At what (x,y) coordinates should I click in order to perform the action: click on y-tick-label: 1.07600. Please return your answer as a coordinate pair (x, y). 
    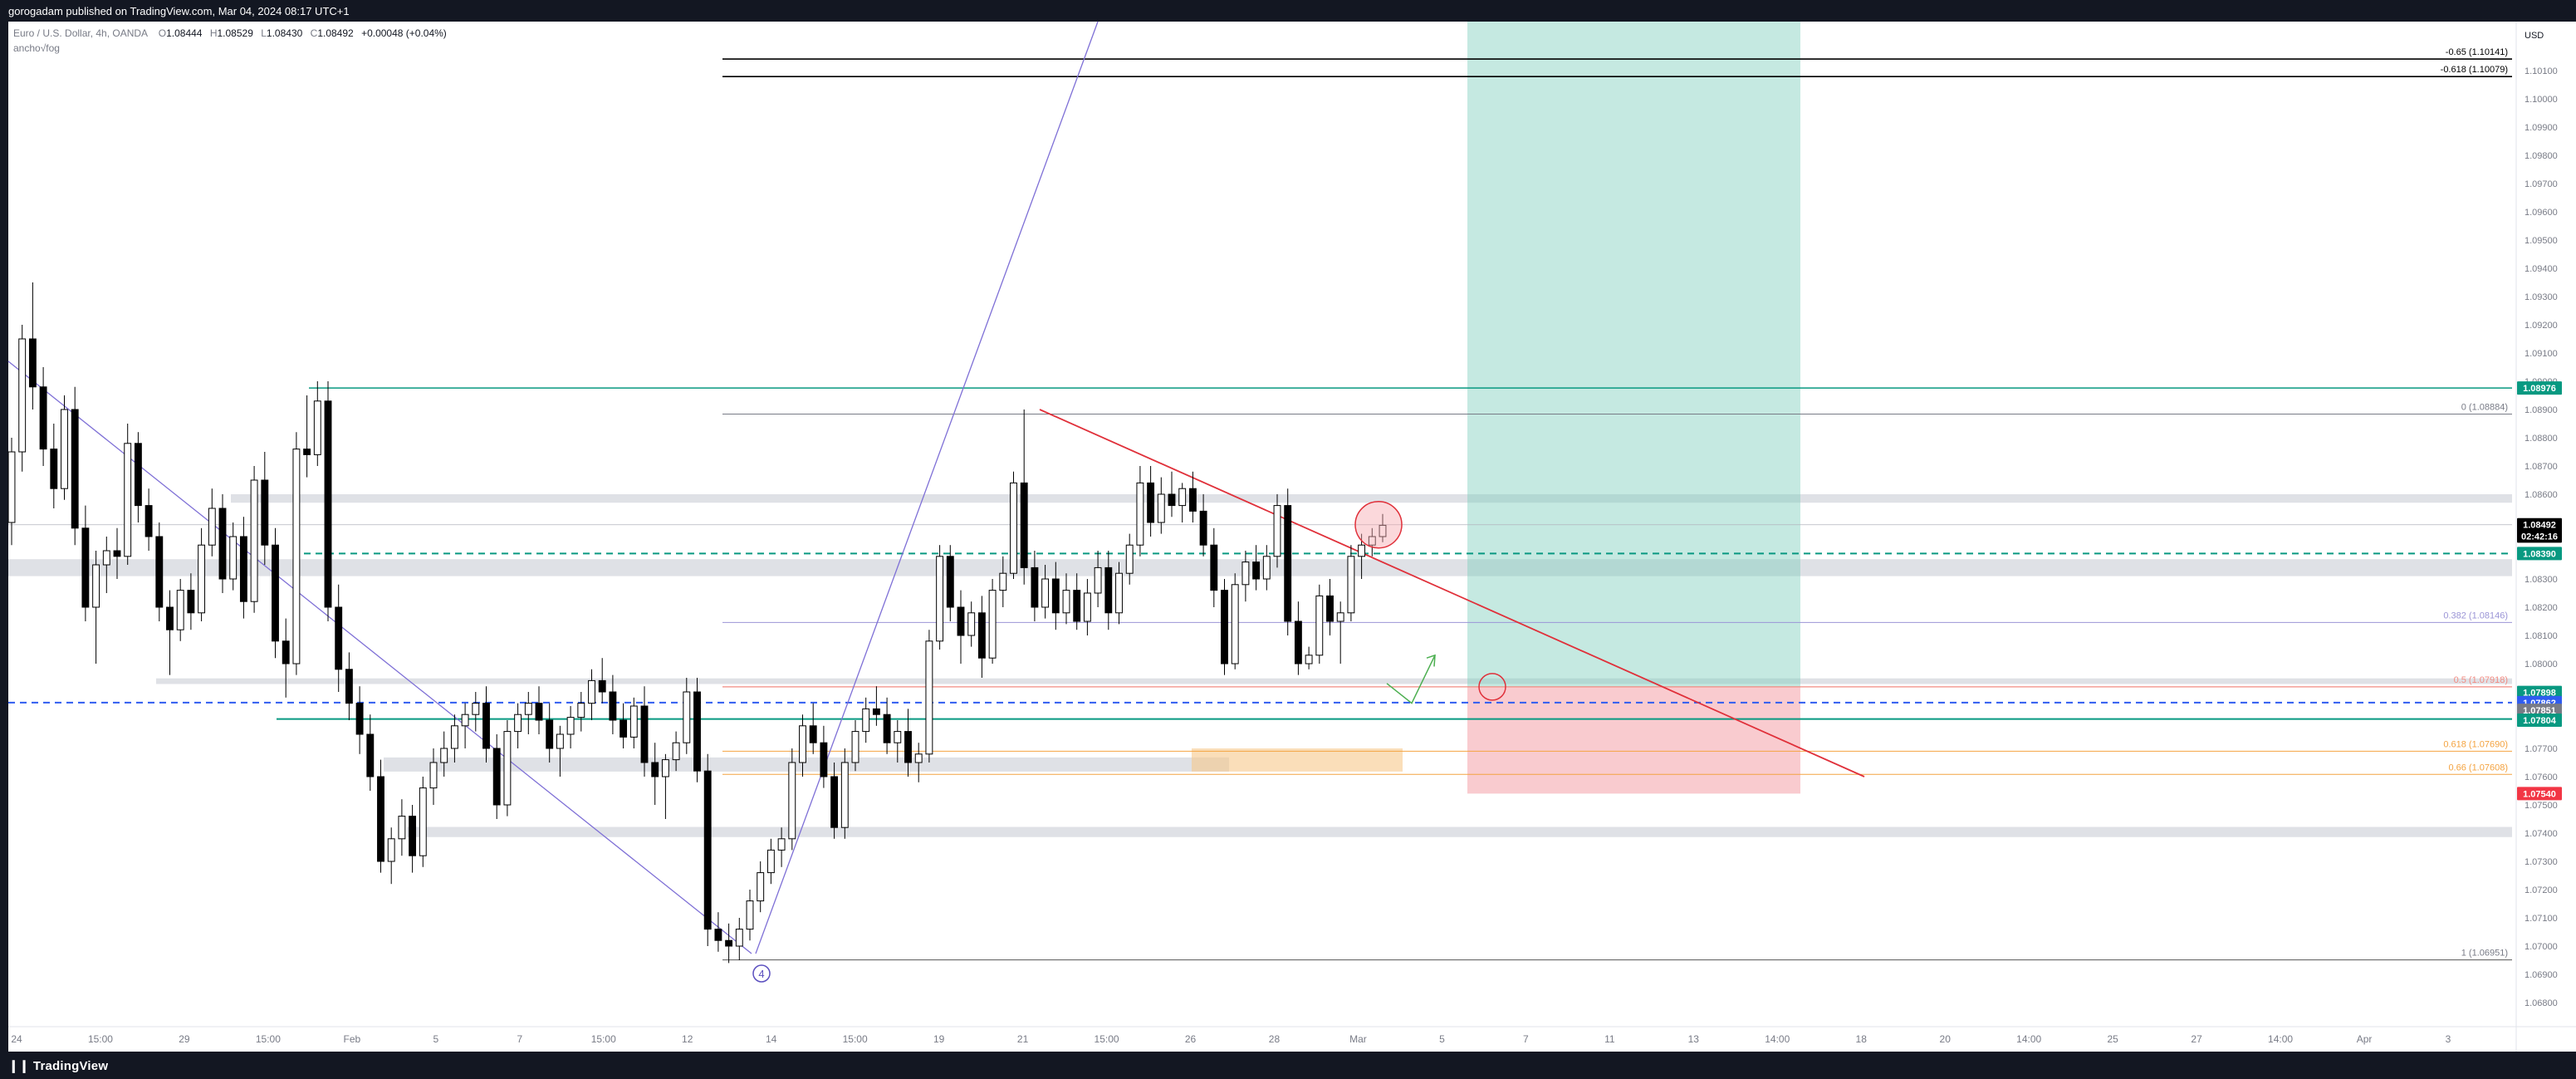
    Looking at the image, I should click on (2542, 777).